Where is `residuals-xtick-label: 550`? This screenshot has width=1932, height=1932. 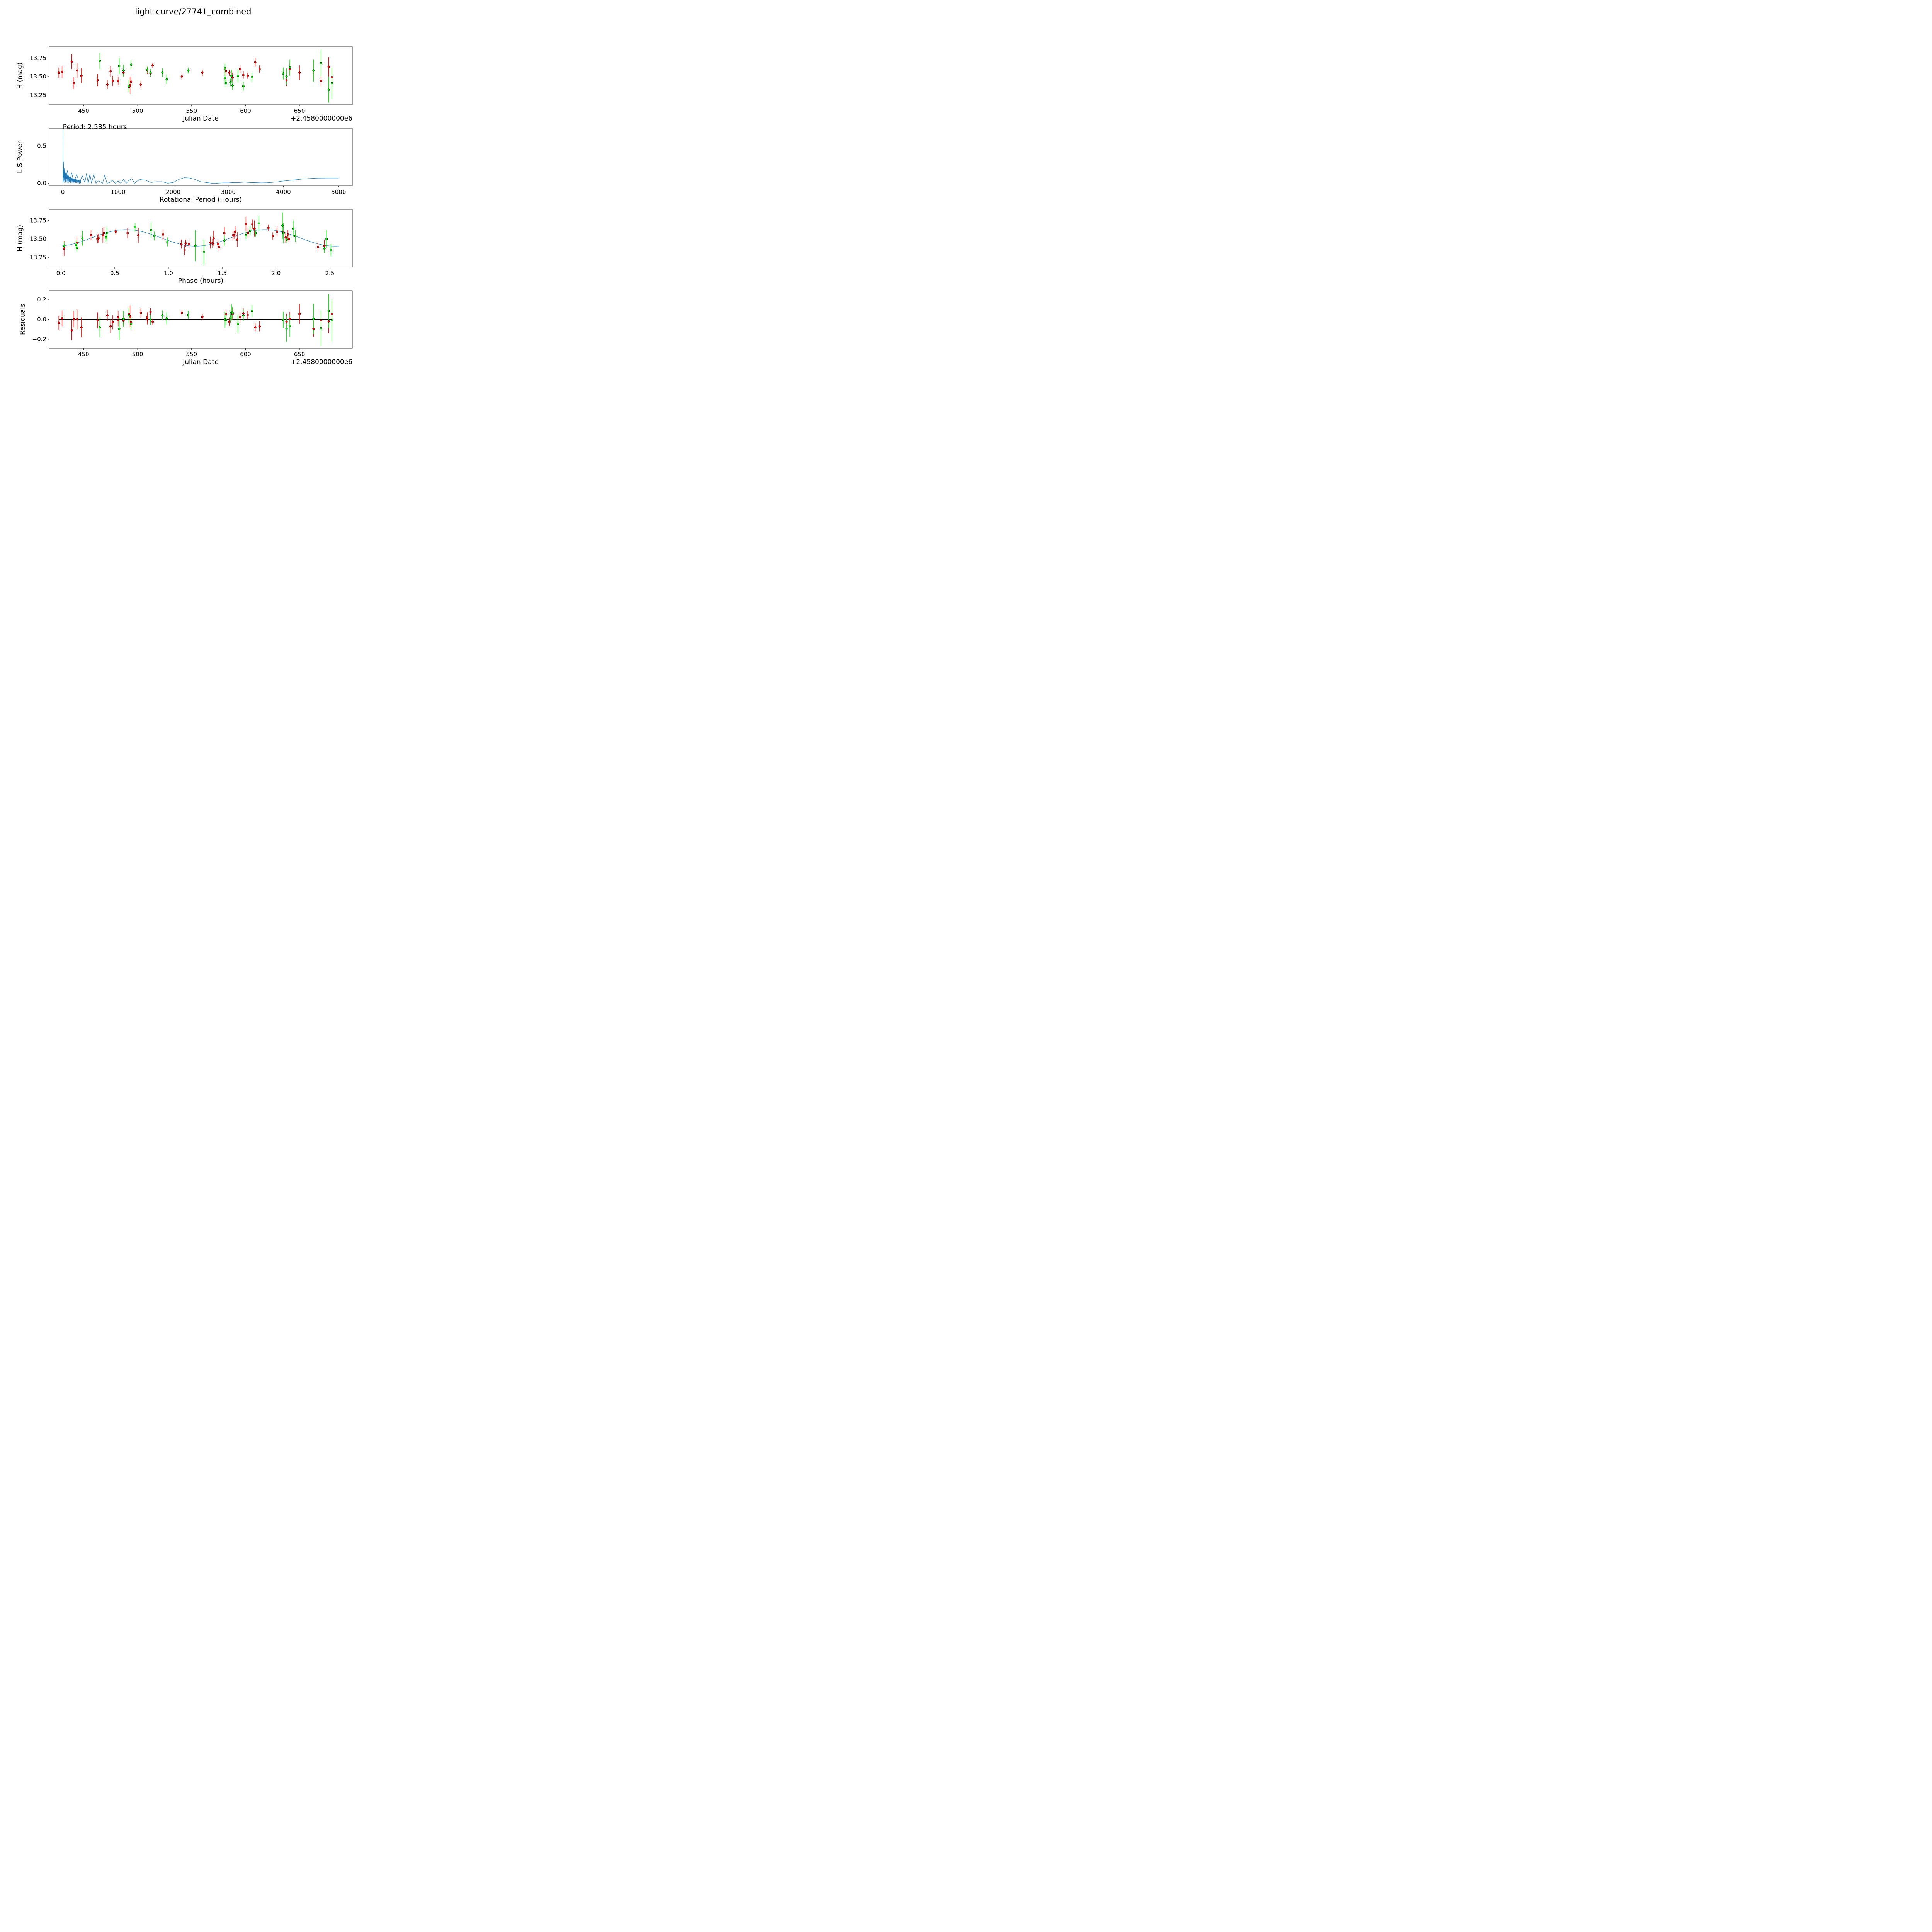
residuals-xtick-label: 550 is located at coordinates (192, 355).